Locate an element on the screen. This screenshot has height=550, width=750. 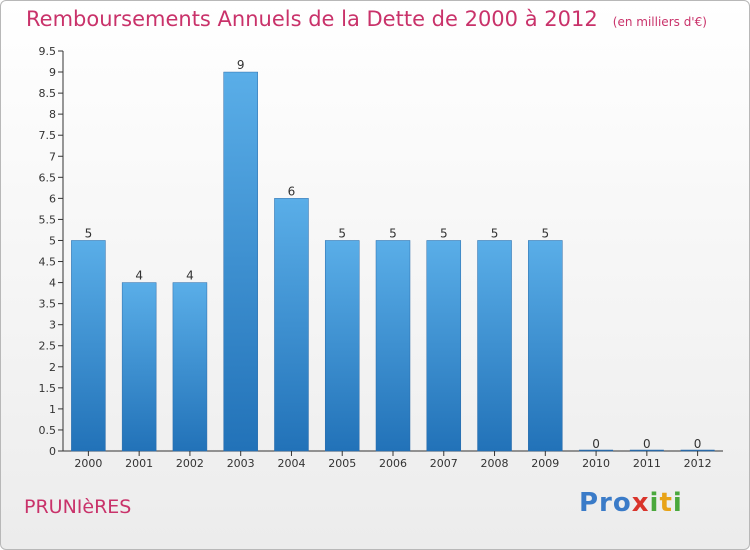
y-tick-label: 6.5 is located at coordinates (48, 177).